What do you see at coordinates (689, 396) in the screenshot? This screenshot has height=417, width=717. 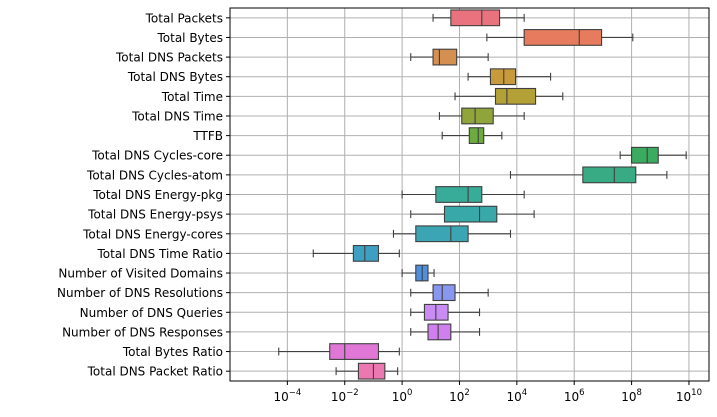 I see `x-tick-label: 10¹⁰` at bounding box center [689, 396].